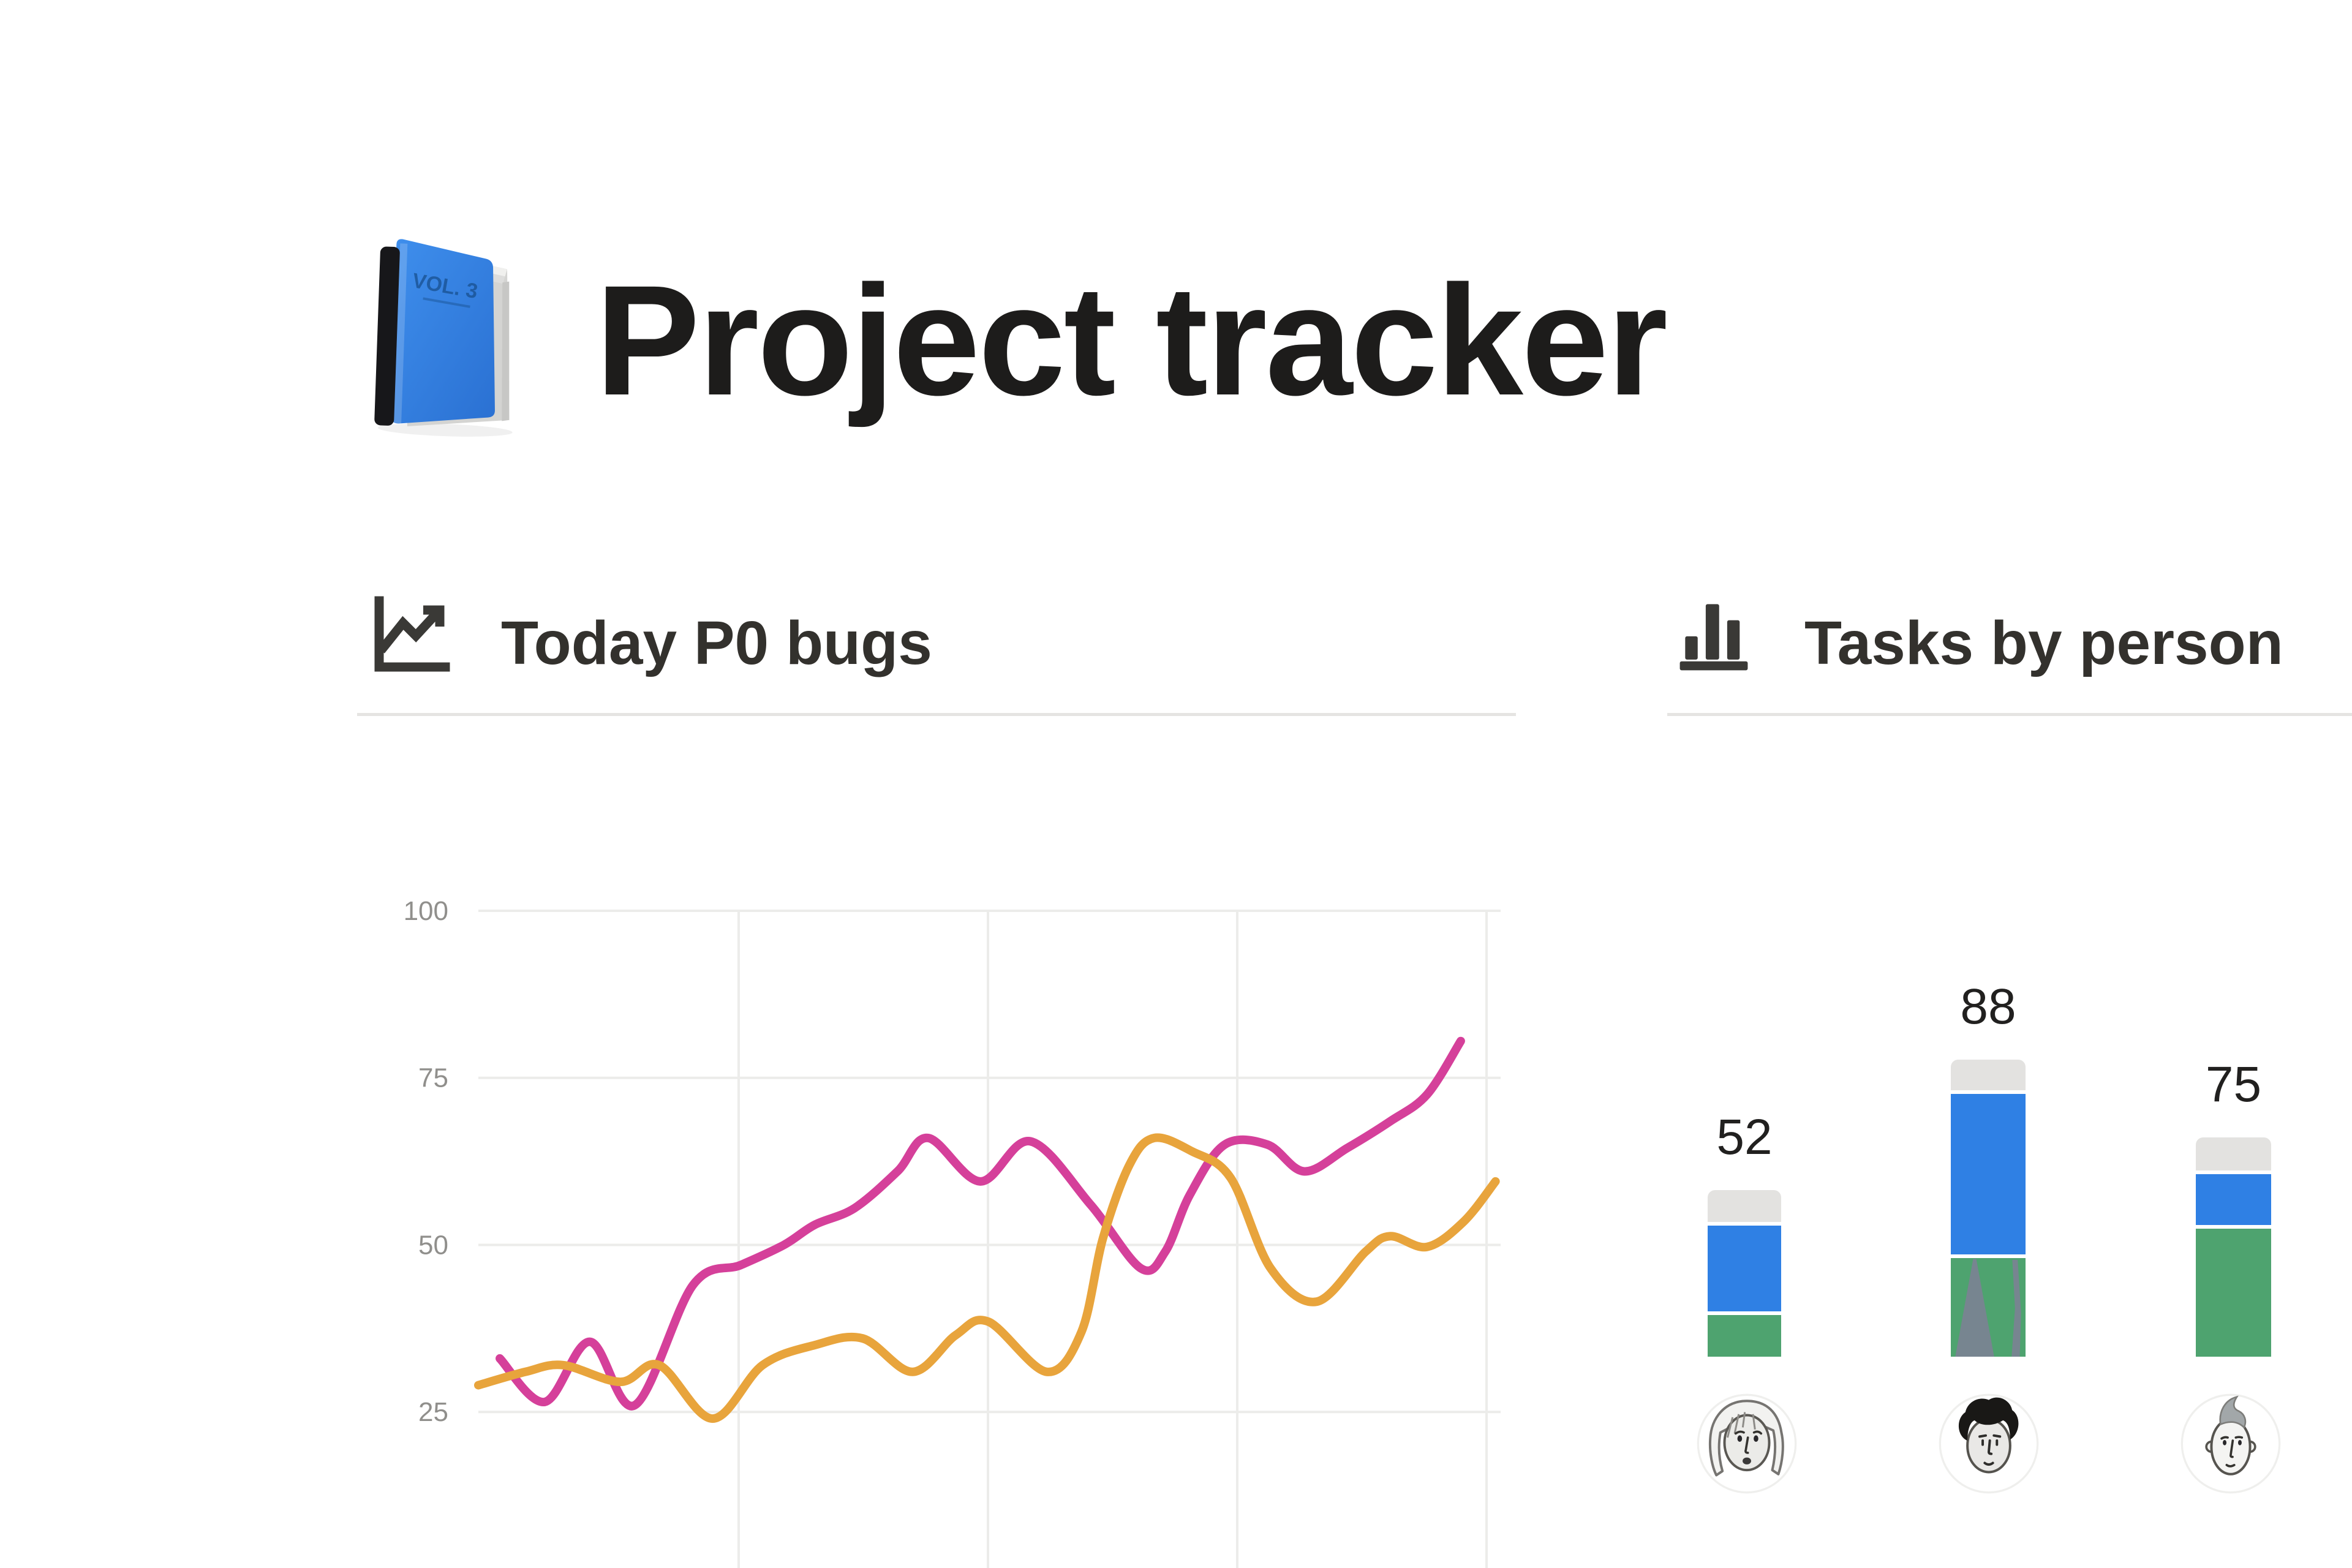 This screenshot has width=2352, height=1568. I want to click on line-chart-icon, so click(410, 636).